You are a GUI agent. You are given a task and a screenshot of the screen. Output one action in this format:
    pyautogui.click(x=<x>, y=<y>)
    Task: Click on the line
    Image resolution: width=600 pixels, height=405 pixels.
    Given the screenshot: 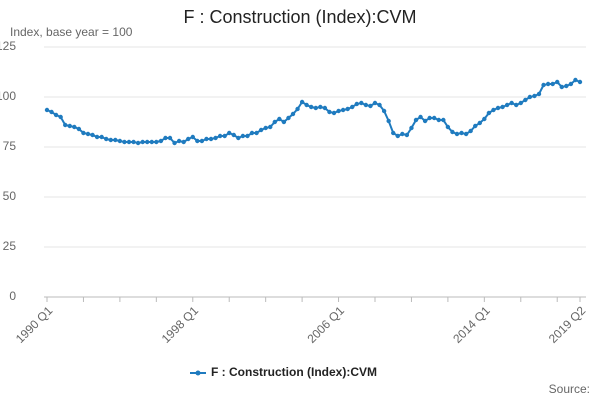 What is the action you would take?
    pyautogui.click(x=313, y=111)
    